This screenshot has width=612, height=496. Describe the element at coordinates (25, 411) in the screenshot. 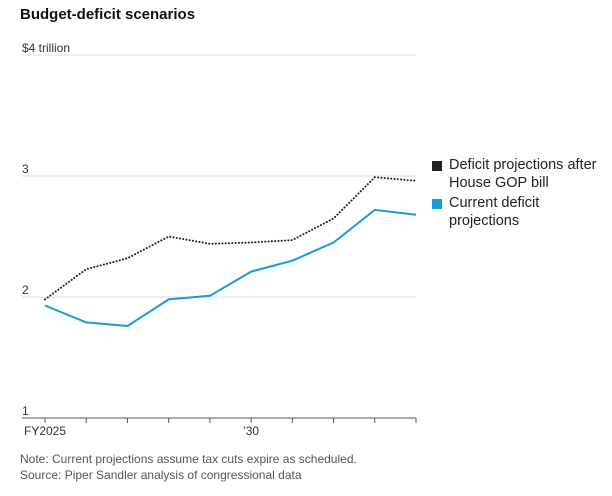

I see `y-tick-label-0: 1` at that location.